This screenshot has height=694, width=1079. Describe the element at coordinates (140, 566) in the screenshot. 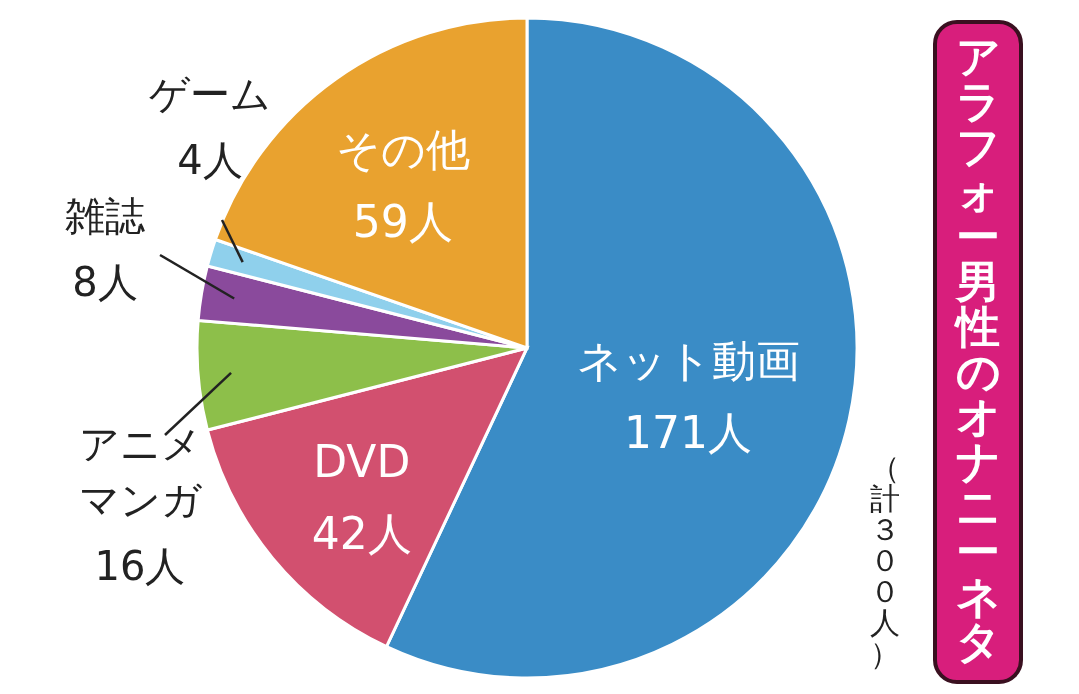

I see `data-label: 16人` at that location.